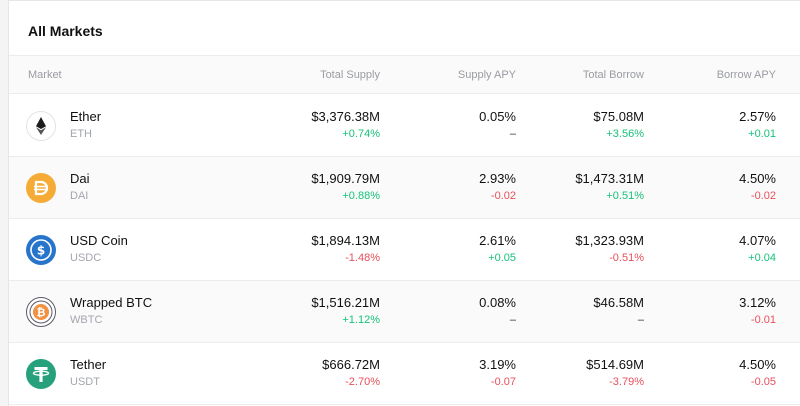 Image resolution: width=800 pixels, height=406 pixels. What do you see at coordinates (85, 382) in the screenshot?
I see `market-symbol: USDT` at bounding box center [85, 382].